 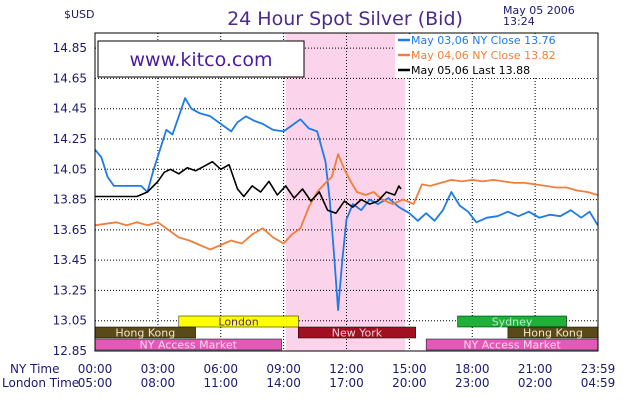 What do you see at coordinates (483, 55) in the screenshot?
I see `legend-label-2: May 04,06 NY Close 13.82` at bounding box center [483, 55].